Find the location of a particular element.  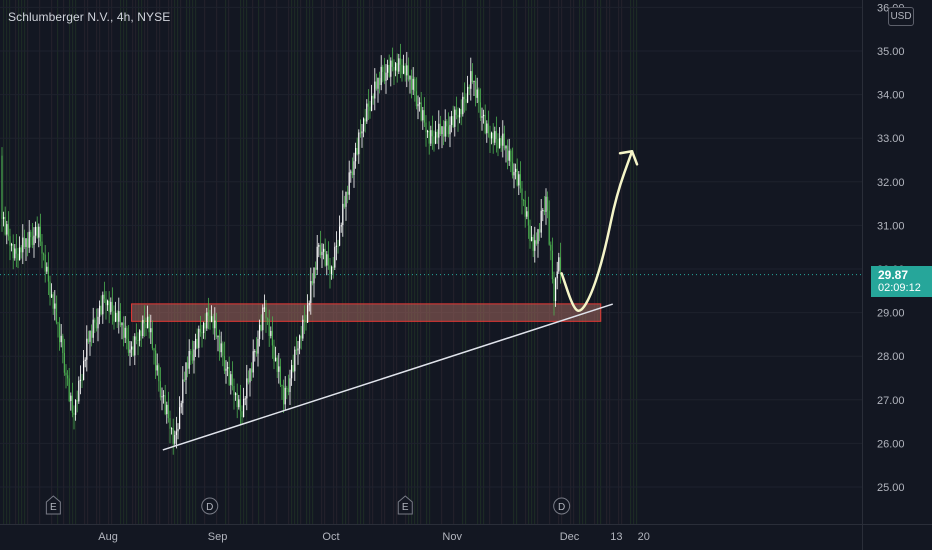

price-tick-label: 29.00 is located at coordinates (891, 314).